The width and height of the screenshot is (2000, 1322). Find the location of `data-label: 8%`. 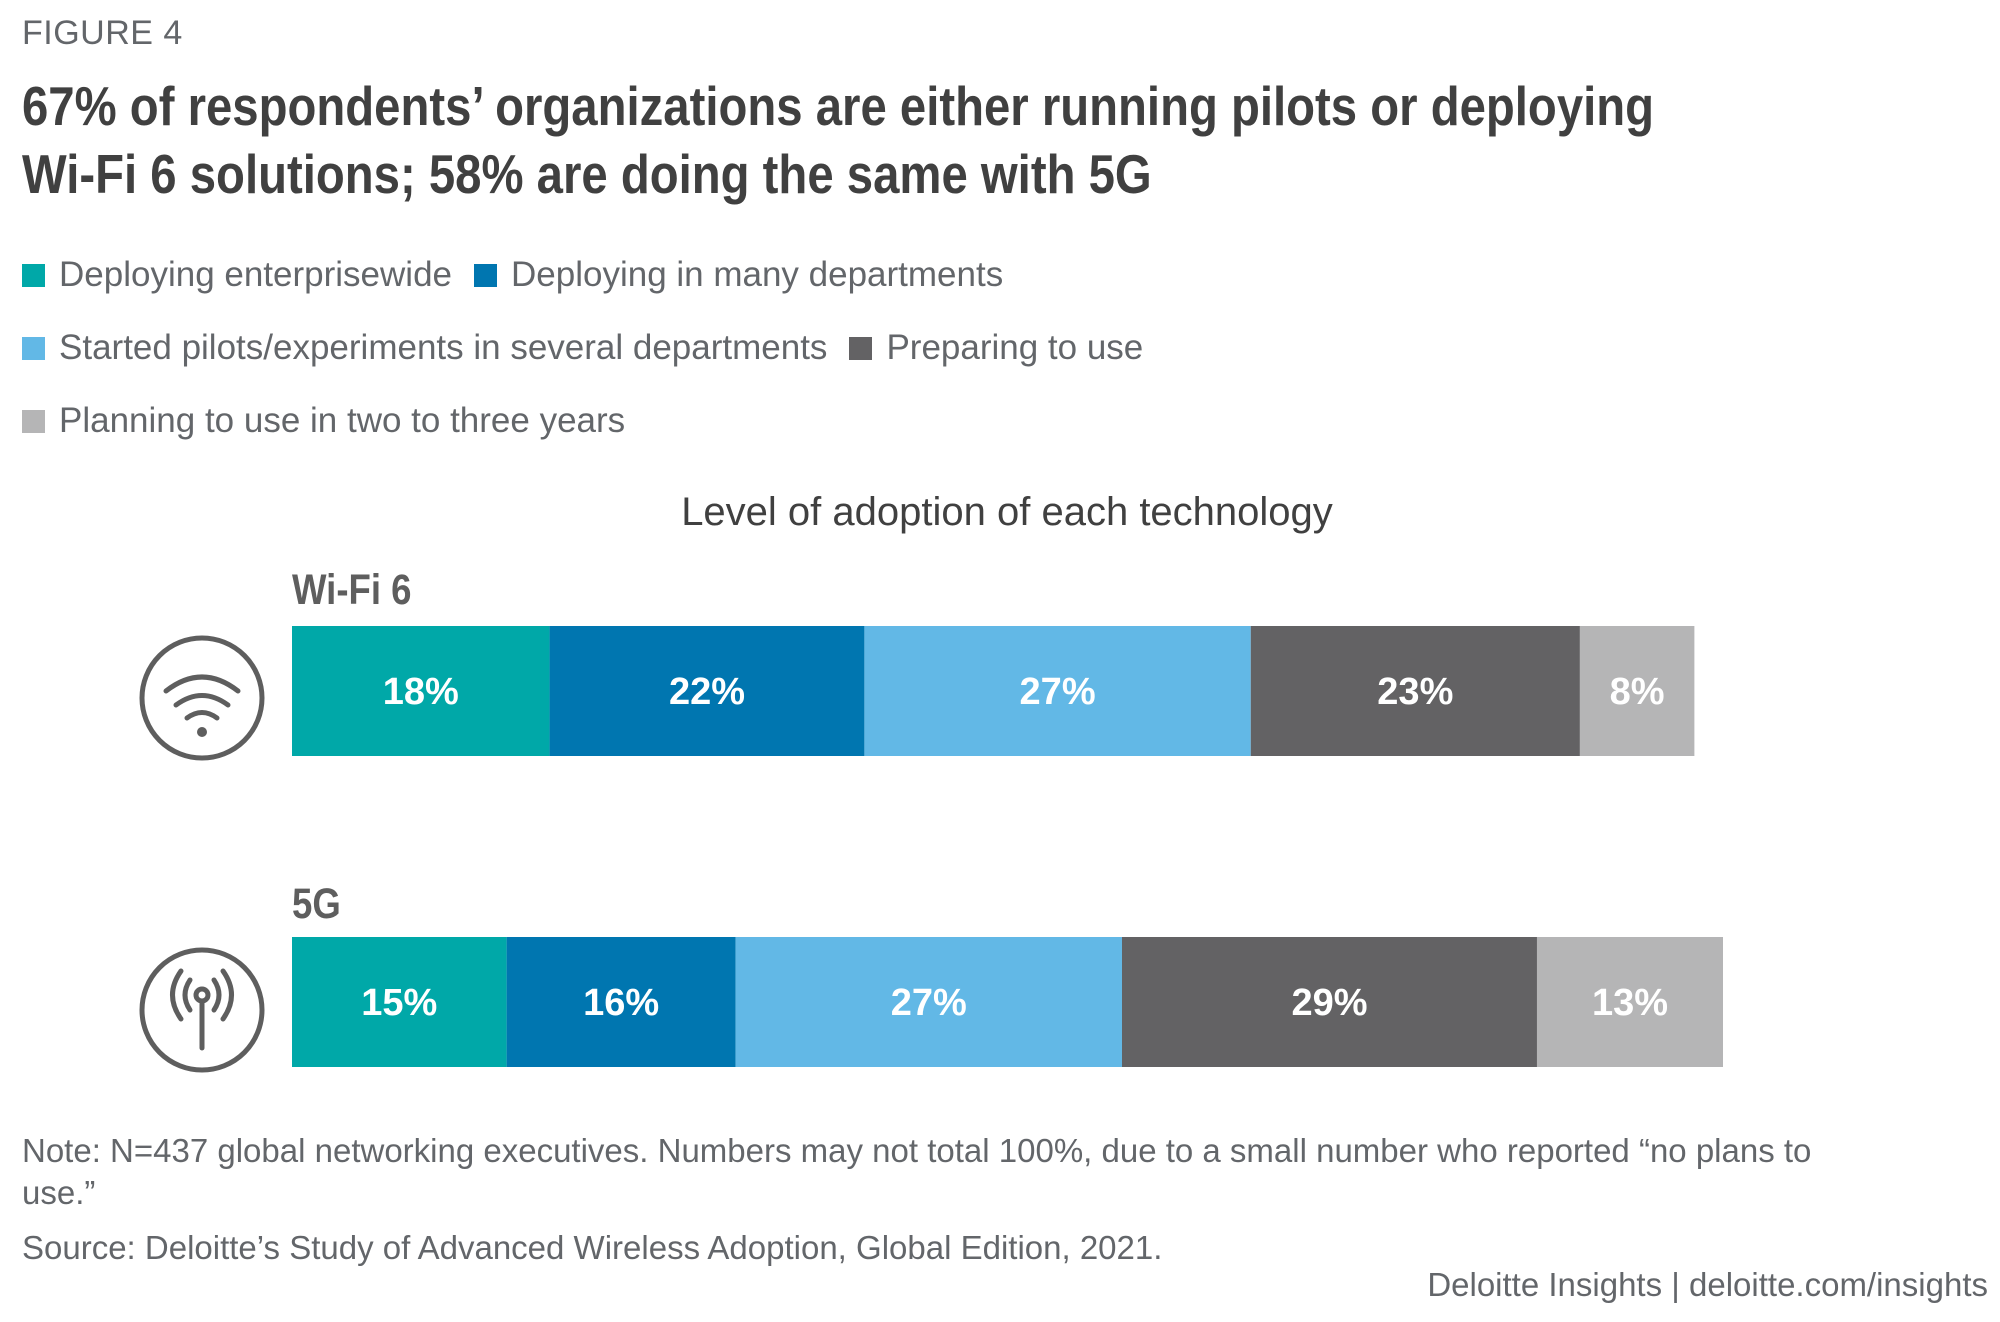

data-label: 8% is located at coordinates (1637, 692).